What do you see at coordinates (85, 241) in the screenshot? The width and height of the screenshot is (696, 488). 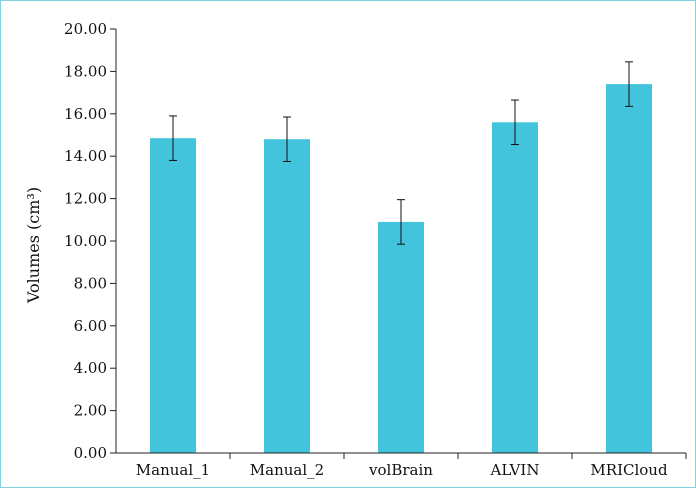 I see `y-tick-label: 10.00` at bounding box center [85, 241].